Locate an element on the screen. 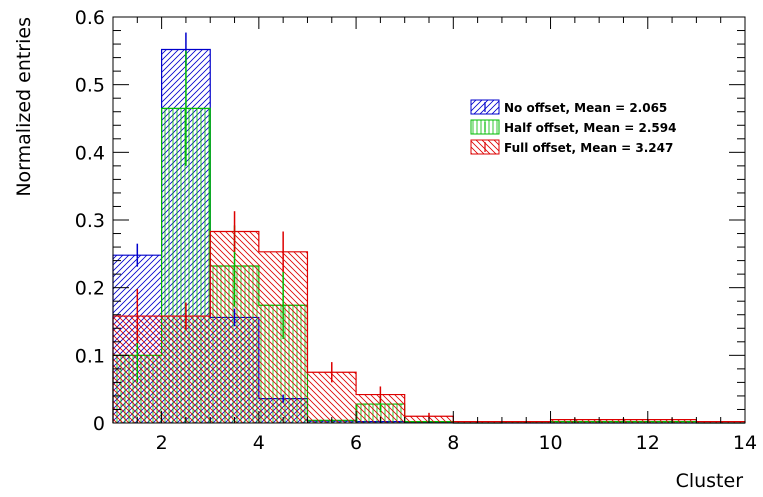  x-tick-label: 8 is located at coordinates (453, 443).